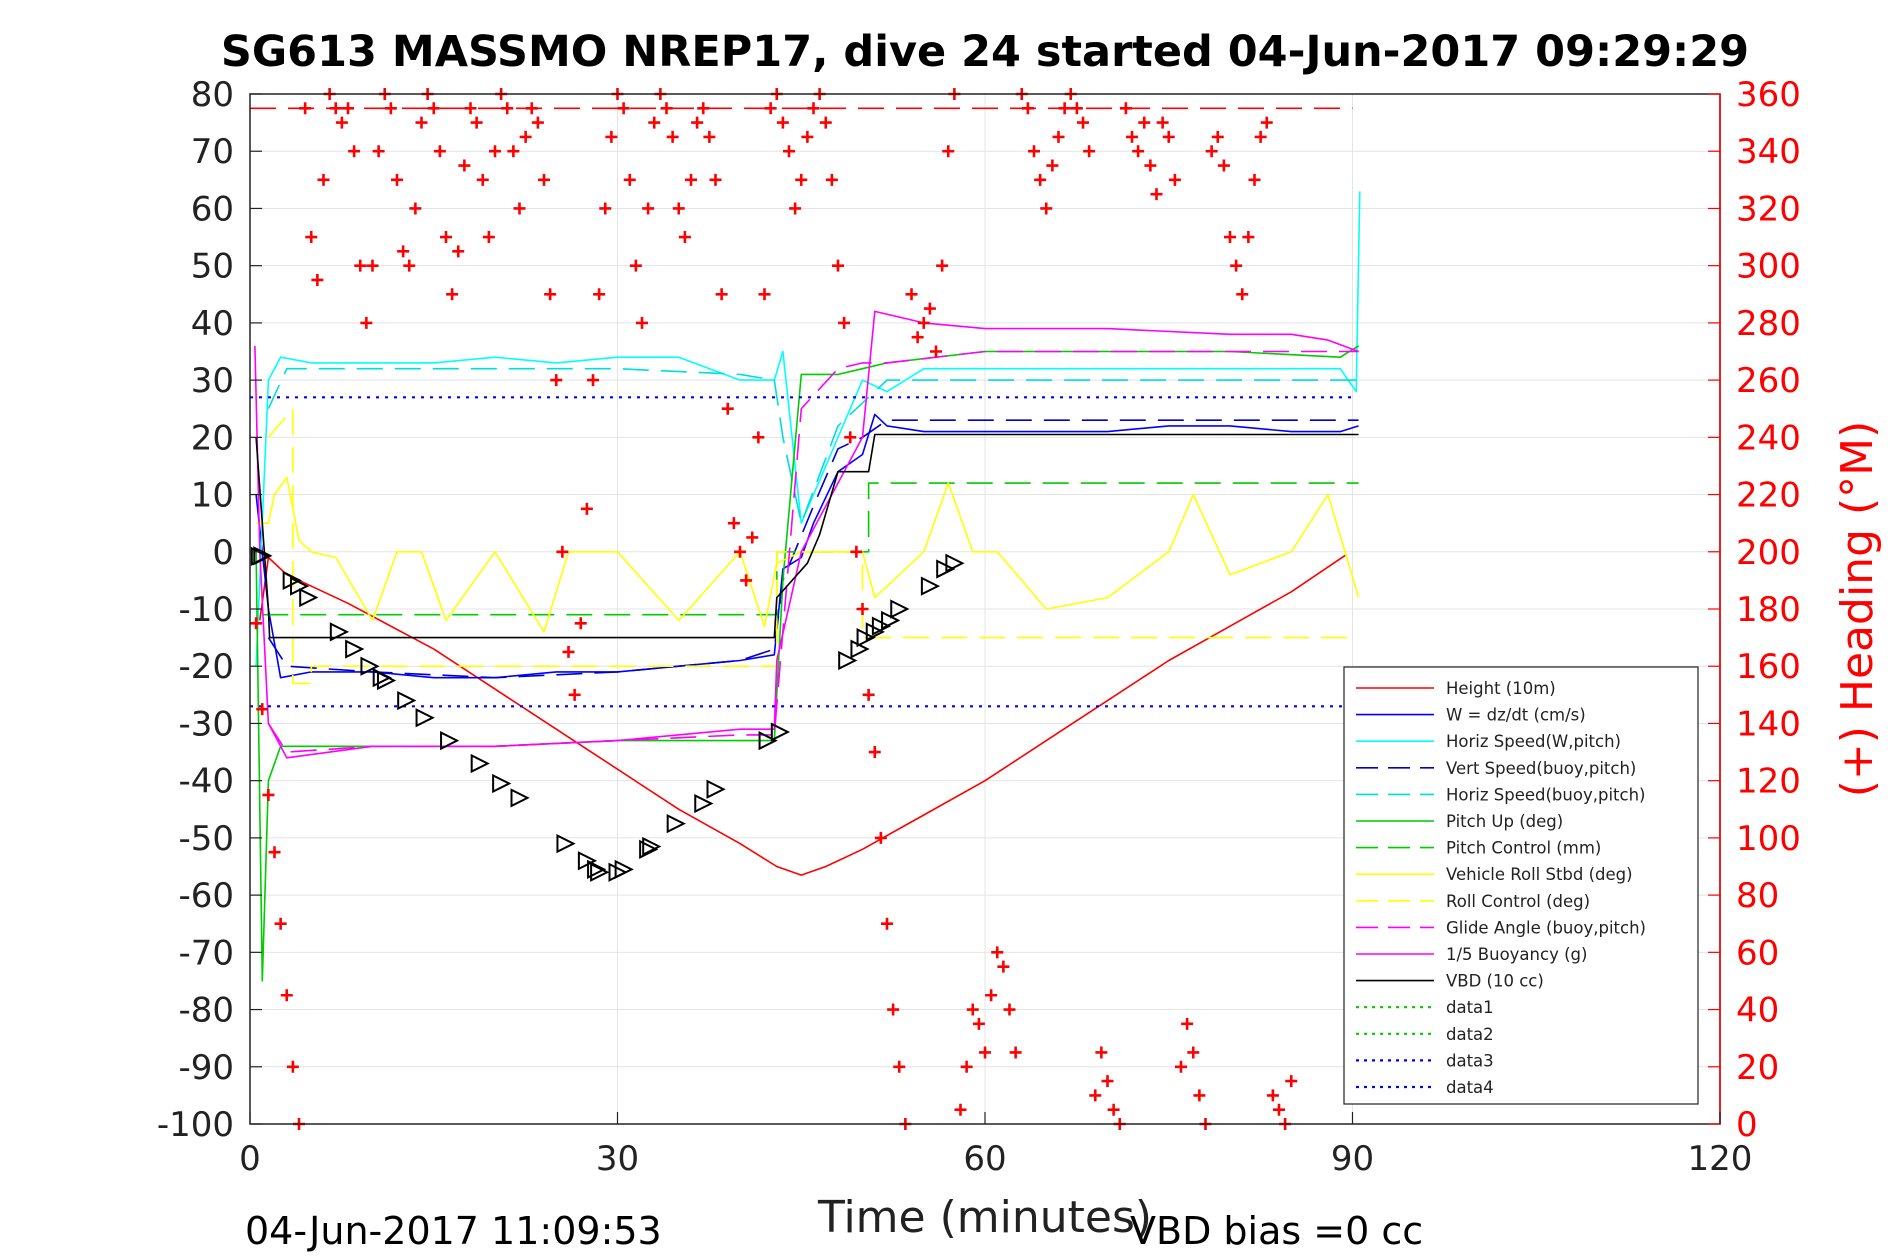 The image size is (1890, 1260). I want to click on y-tick-label: 40, so click(212, 324).